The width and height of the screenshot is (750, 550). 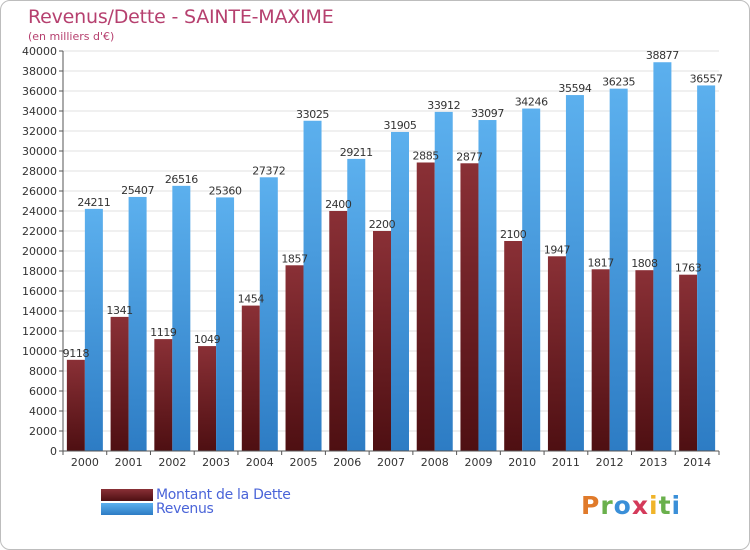 I want to click on y-tick-label: 34000, so click(x=39, y=111).